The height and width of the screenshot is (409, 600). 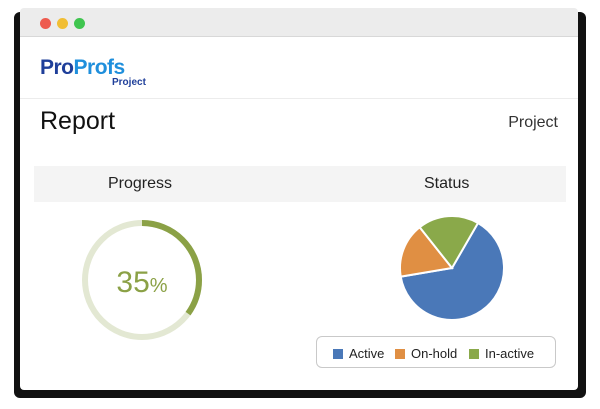 I want to click on progress-value-unit: %, so click(x=158, y=286).